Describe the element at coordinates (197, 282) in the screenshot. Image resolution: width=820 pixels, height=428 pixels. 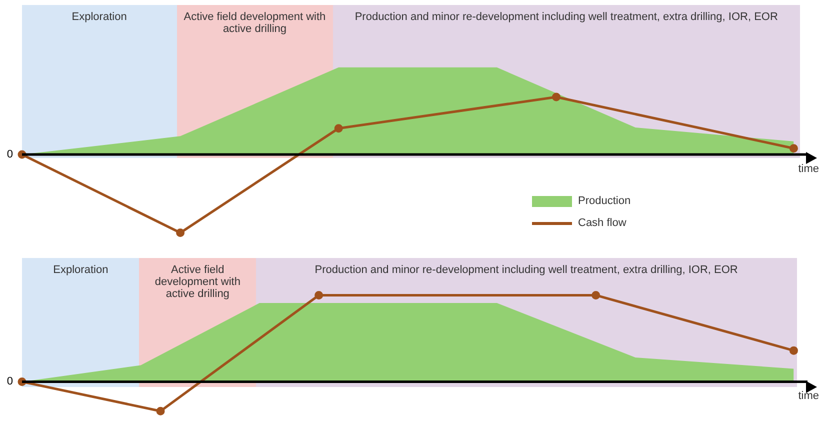
I see `annotation: Active field development with active drilling` at that location.